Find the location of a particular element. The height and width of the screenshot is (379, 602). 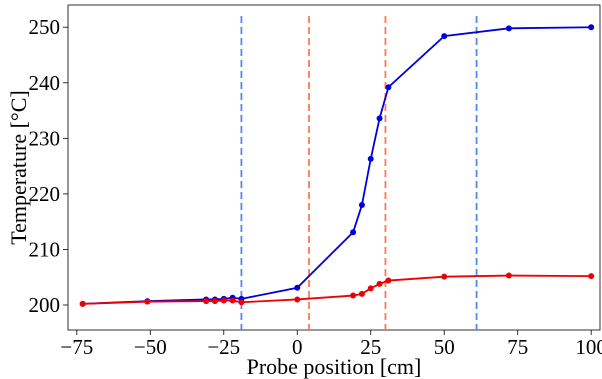

x-axis-label: Probe position [cm] is located at coordinates (334, 366).